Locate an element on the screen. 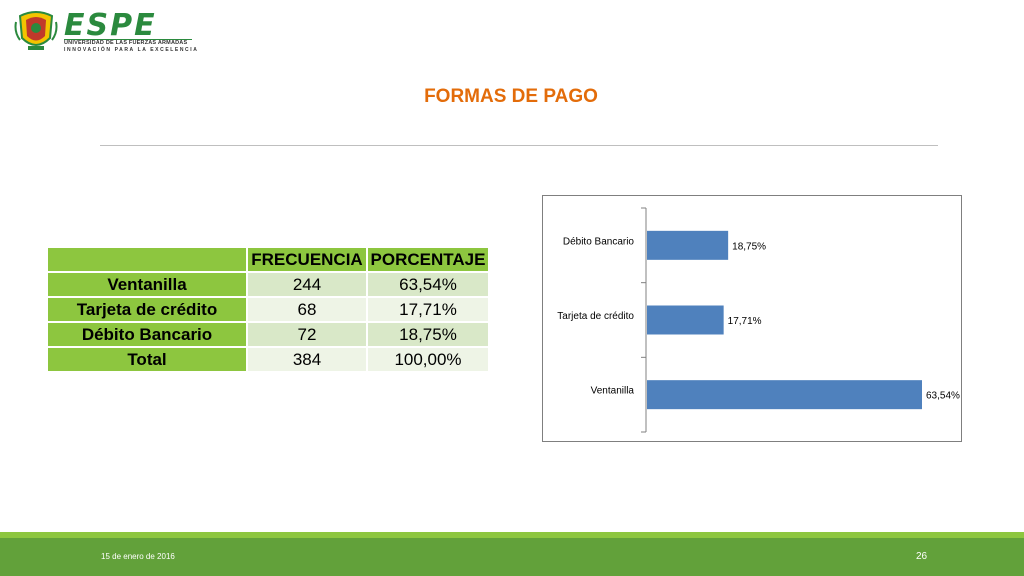 The width and height of the screenshot is (1024, 576). slide-title-container: FORMAS DE PAGO is located at coordinates (512, 97).